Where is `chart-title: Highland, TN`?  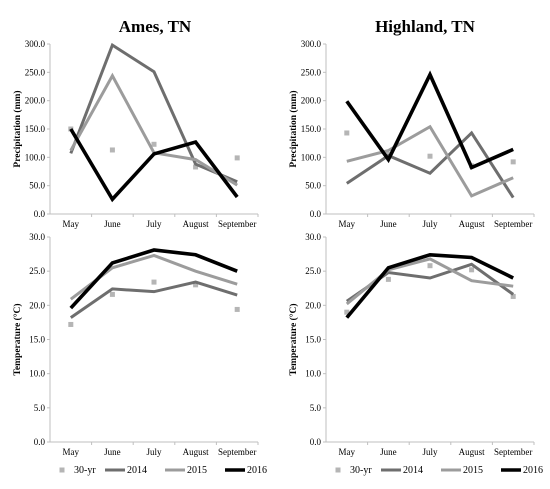 chart-title: Highland, TN is located at coordinates (425, 26).